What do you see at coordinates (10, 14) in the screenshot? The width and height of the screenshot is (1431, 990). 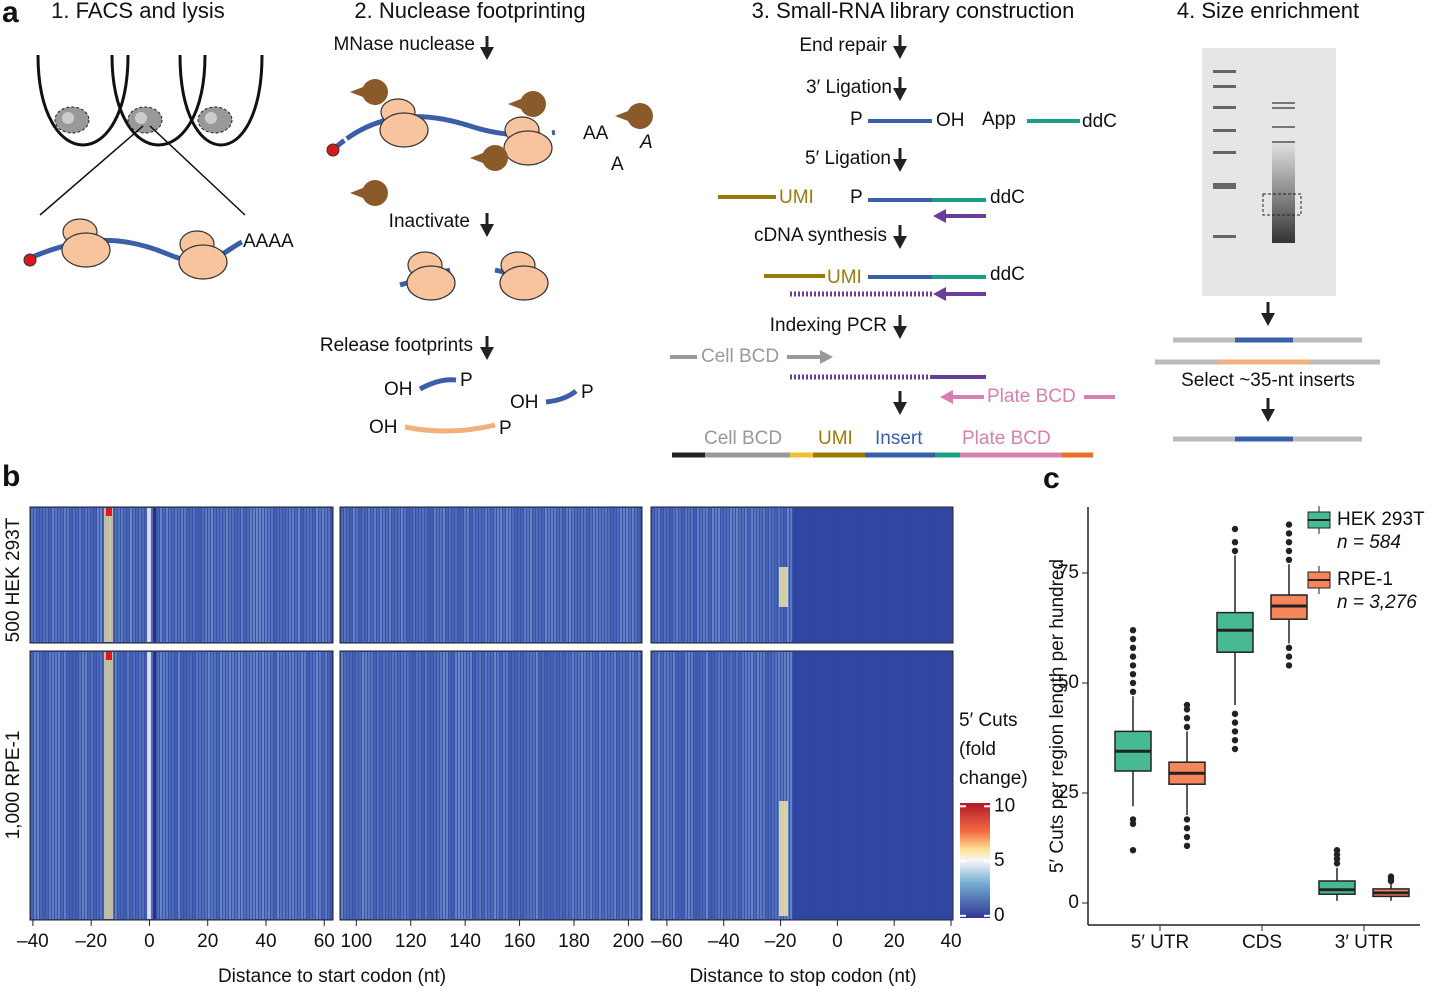 I see `panel-label: a` at bounding box center [10, 14].